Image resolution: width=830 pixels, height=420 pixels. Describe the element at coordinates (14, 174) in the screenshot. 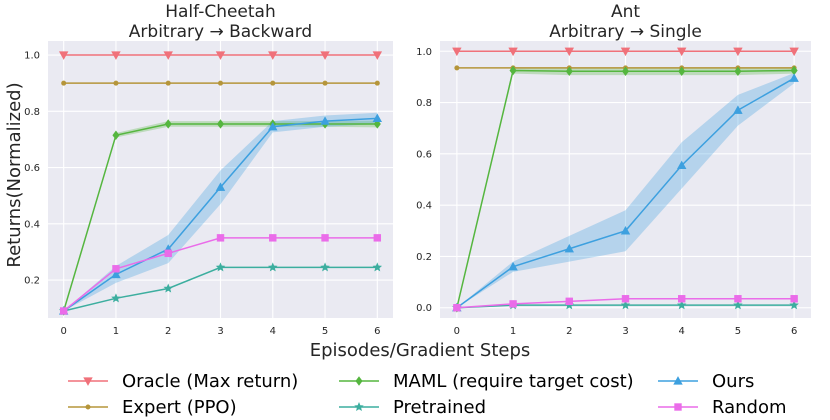

I see `y-axis-label: Returns(Normalized)` at that location.